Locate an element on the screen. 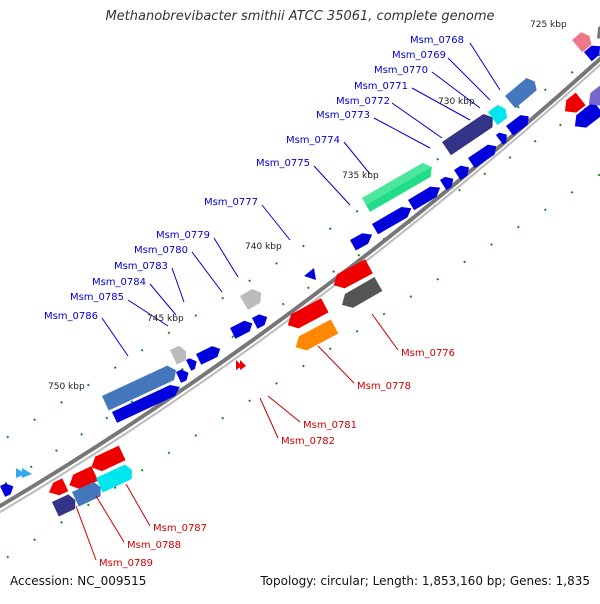 This screenshot has height=604, width=600. gene-label-msm-0779: Msm_0779 is located at coordinates (183, 235).